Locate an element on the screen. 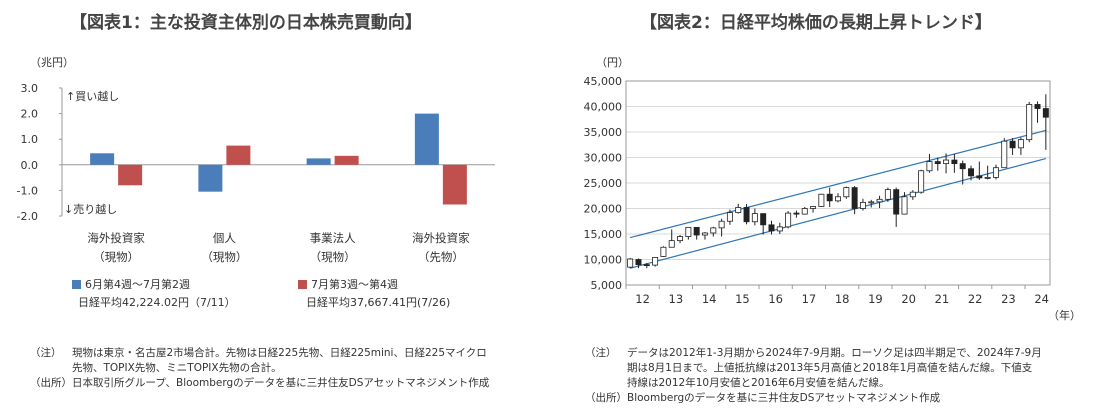 The height and width of the screenshot is (412, 1100). note-label: （注） is located at coordinates (601, 353).